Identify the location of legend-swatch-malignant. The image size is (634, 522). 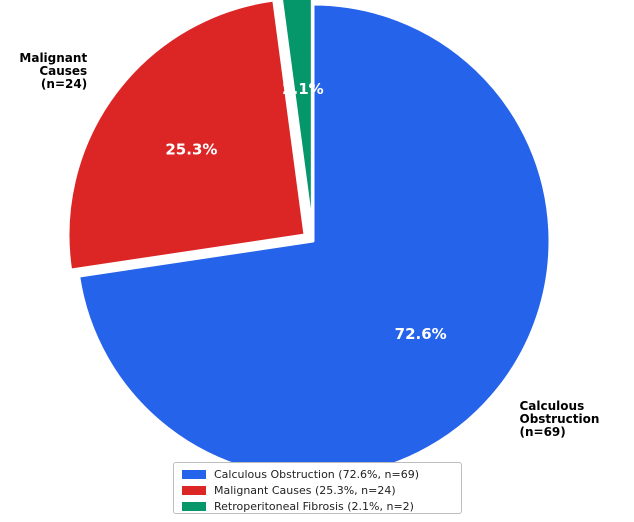
(194, 490).